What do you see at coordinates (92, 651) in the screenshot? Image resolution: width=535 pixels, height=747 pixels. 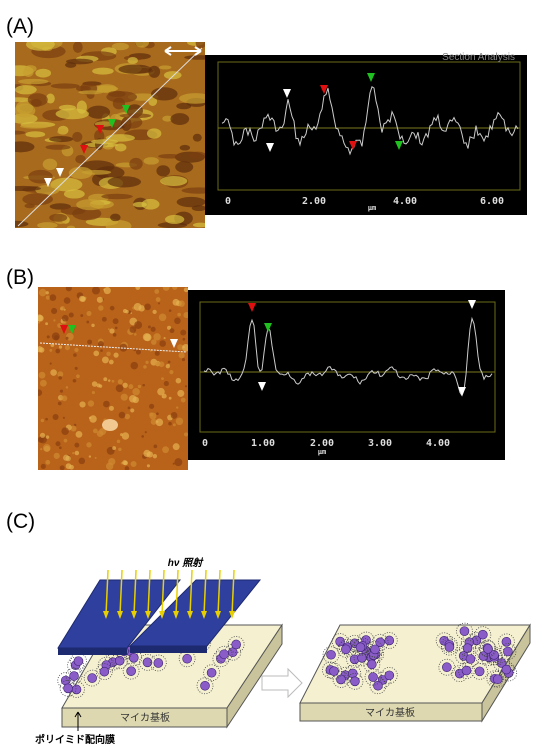 I see `photomask-edge` at bounding box center [92, 651].